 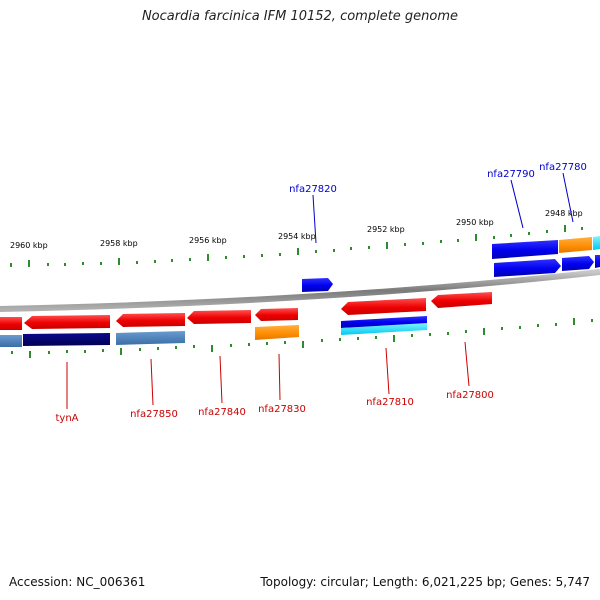 What do you see at coordinates (67, 322) in the screenshot?
I see `gene-tynA` at bounding box center [67, 322].